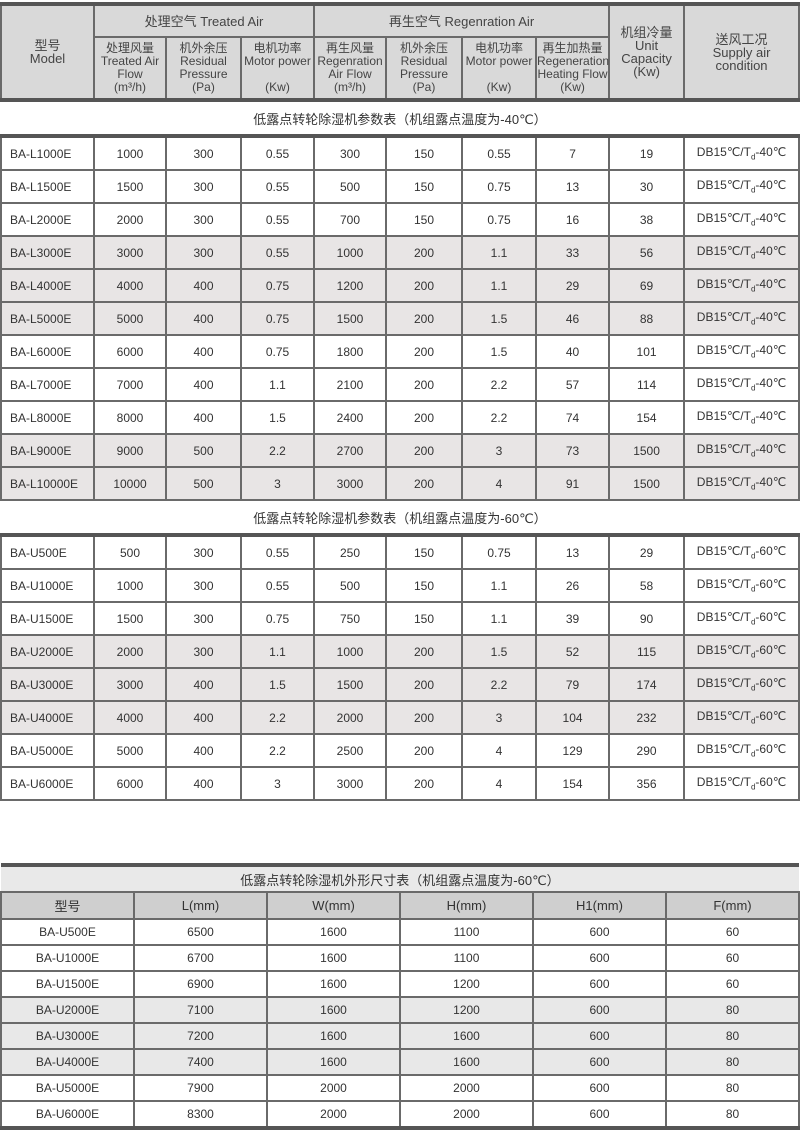 The height and width of the screenshot is (1138, 800). What do you see at coordinates (200, 1062) in the screenshot?
I see `value-cell: 7400` at bounding box center [200, 1062].